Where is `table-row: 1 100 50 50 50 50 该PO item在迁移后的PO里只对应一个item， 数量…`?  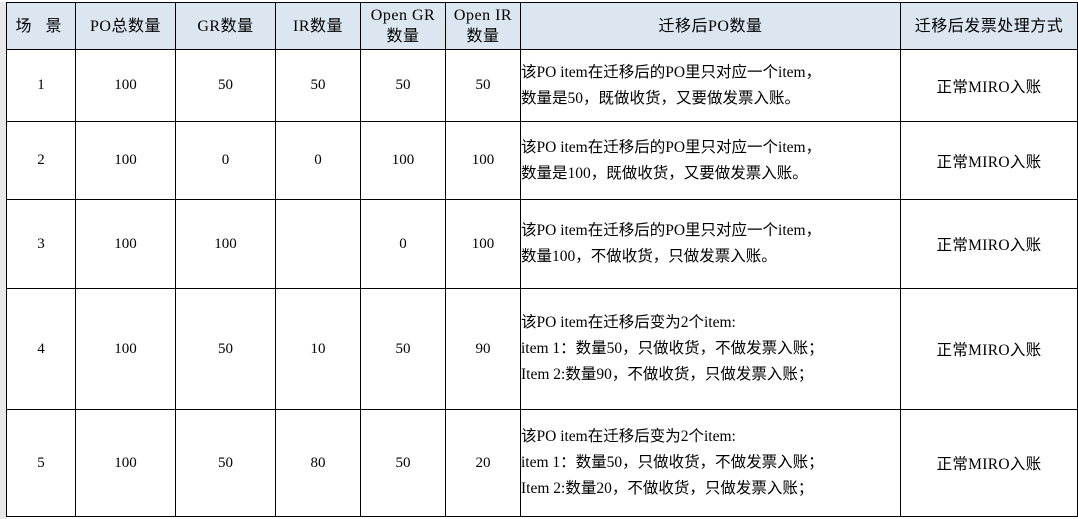
table-row: 1 100 50 50 50 50 该PO item在迁移后的PO里只对应一个item， 数量… is located at coordinates (542, 85).